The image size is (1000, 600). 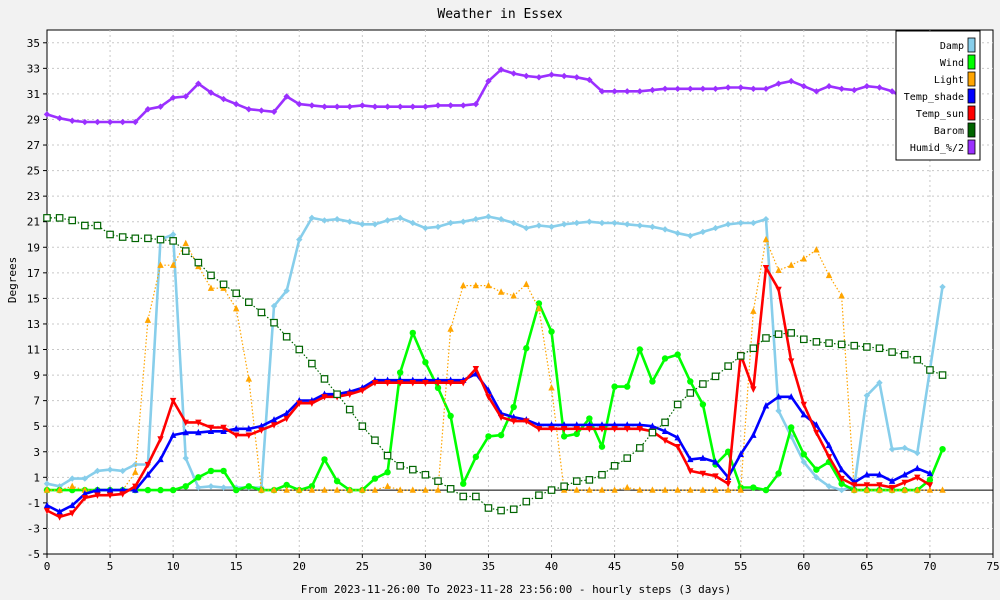 What do you see at coordinates (33, 247) in the screenshot?
I see `y-tick-label: 19` at bounding box center [33, 247].